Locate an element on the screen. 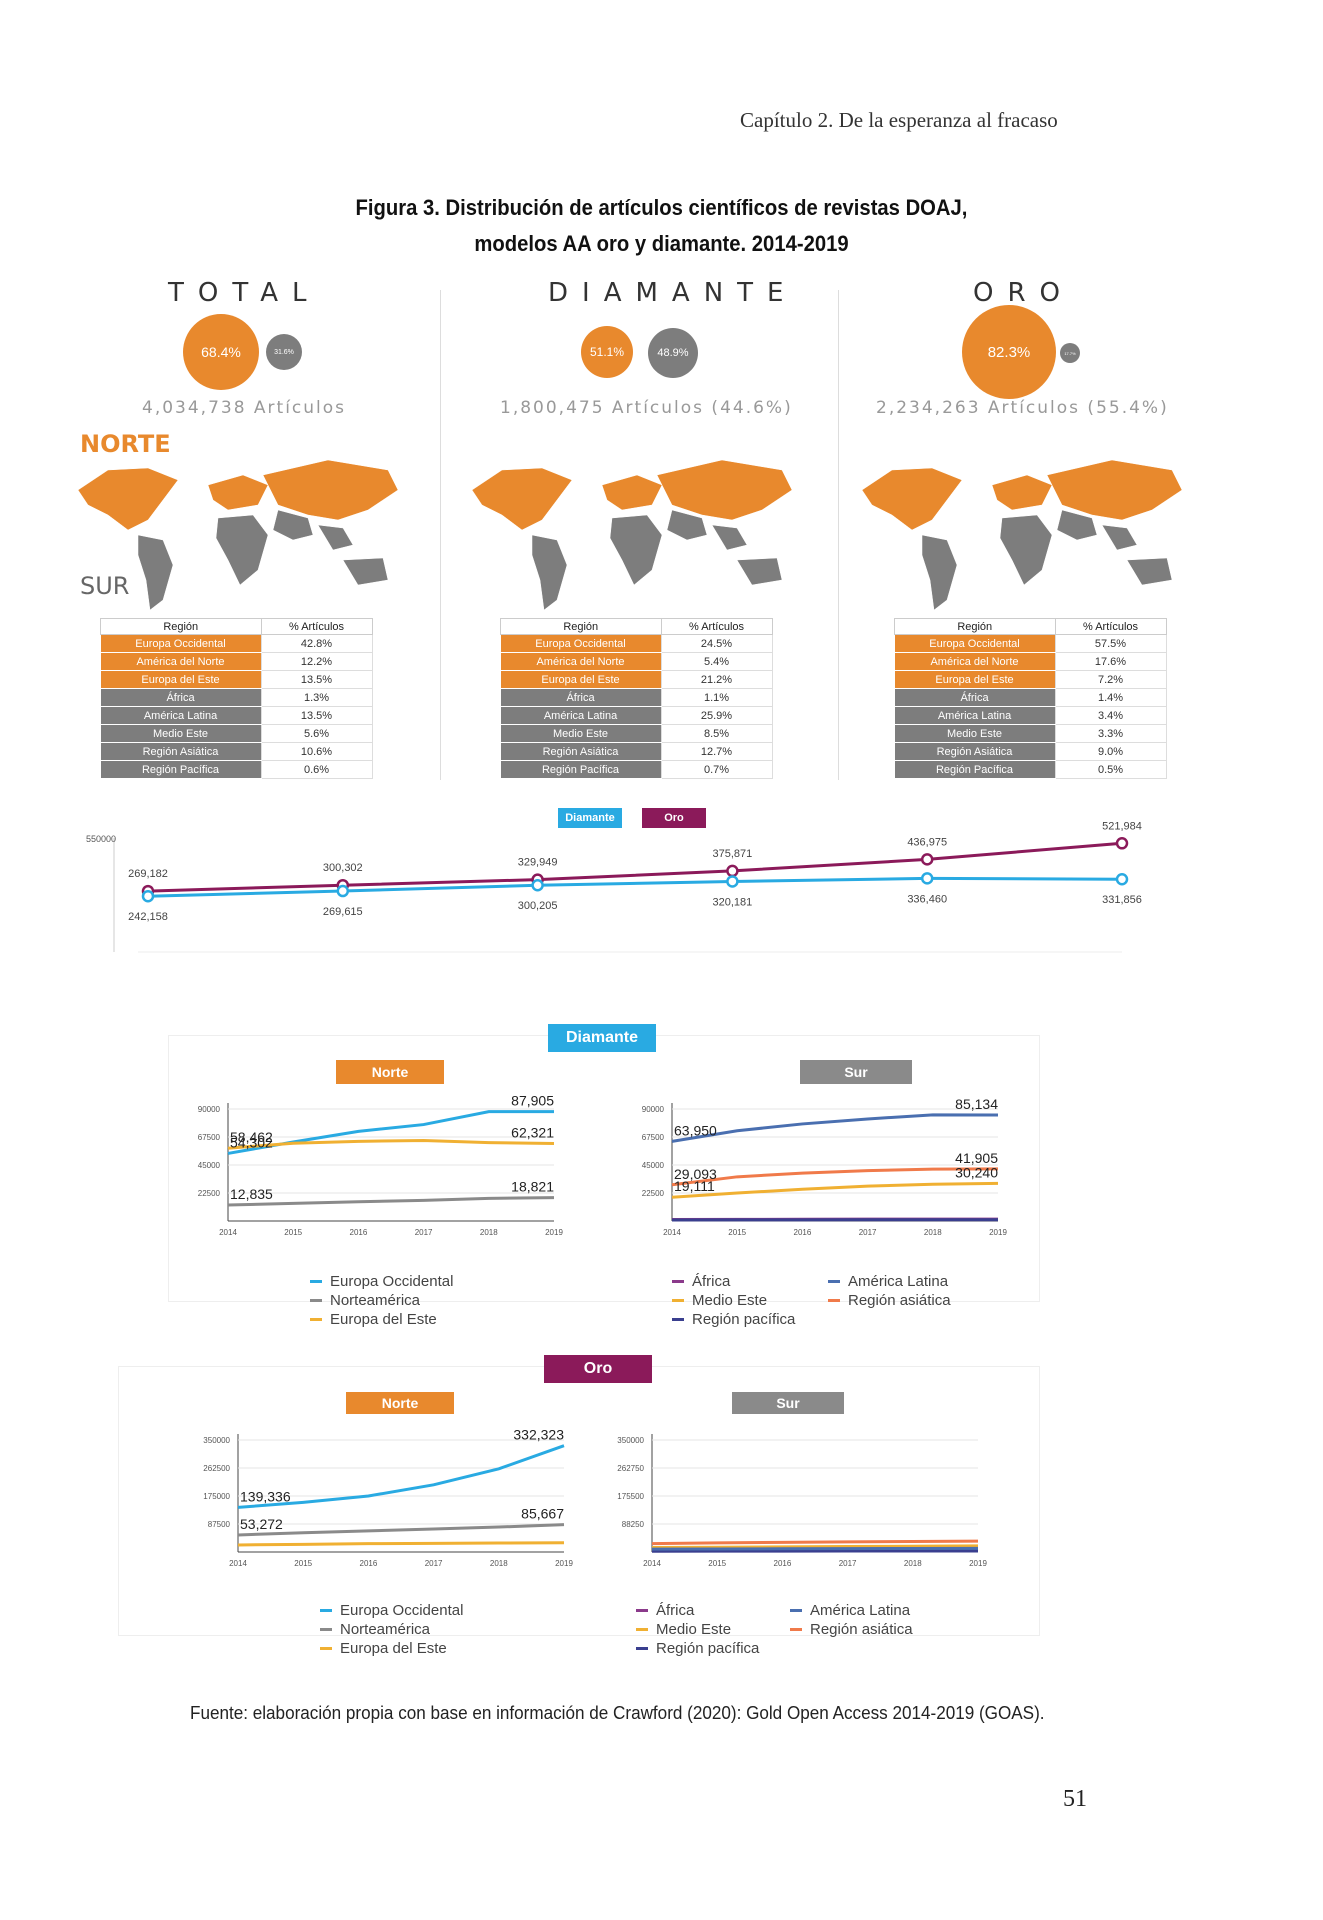 The height and width of the screenshot is (1920, 1323). bubble-total-sur: 31.6% is located at coordinates (284, 352).